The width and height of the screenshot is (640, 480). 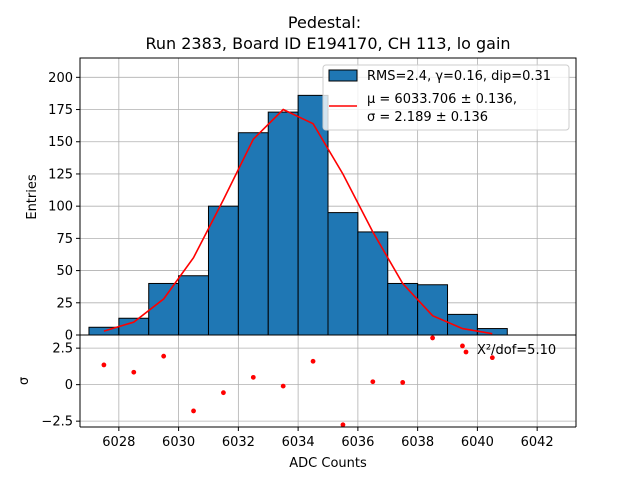 I want to click on top-y-tick-label: 125, so click(x=60, y=174).